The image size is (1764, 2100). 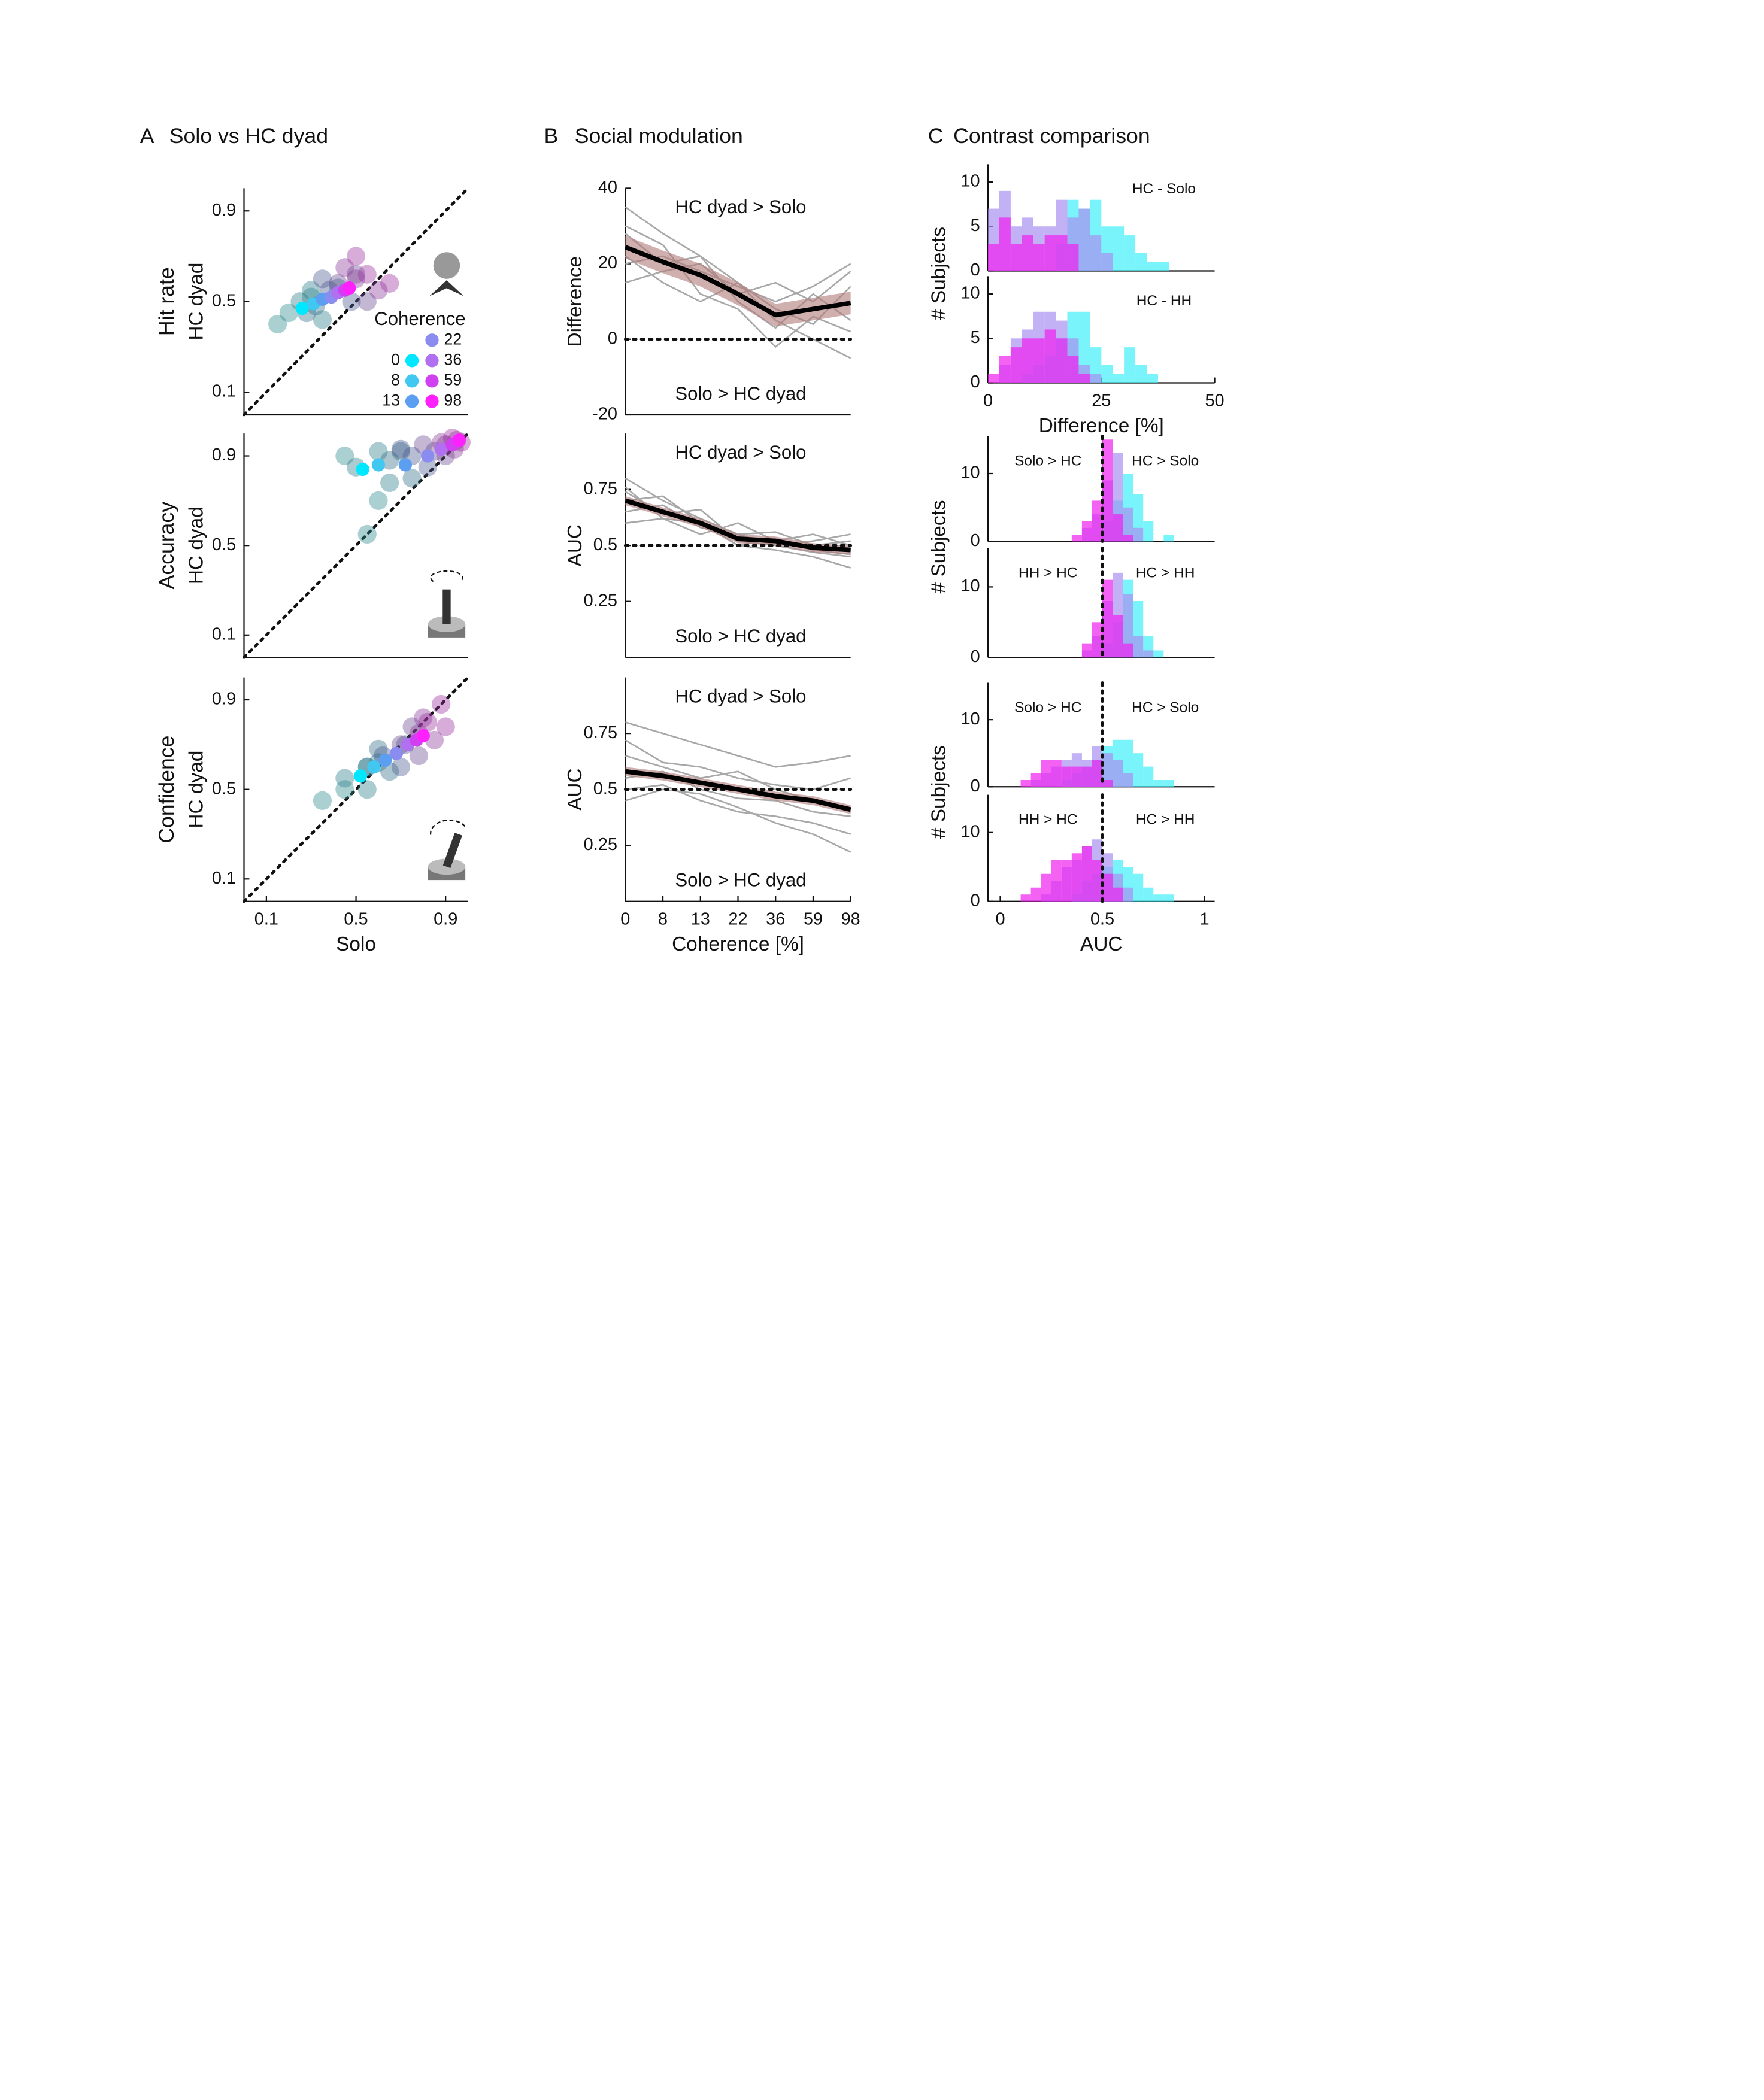 What do you see at coordinates (740, 636) in the screenshot?
I see `annotation: Solo > HC dyad` at bounding box center [740, 636].